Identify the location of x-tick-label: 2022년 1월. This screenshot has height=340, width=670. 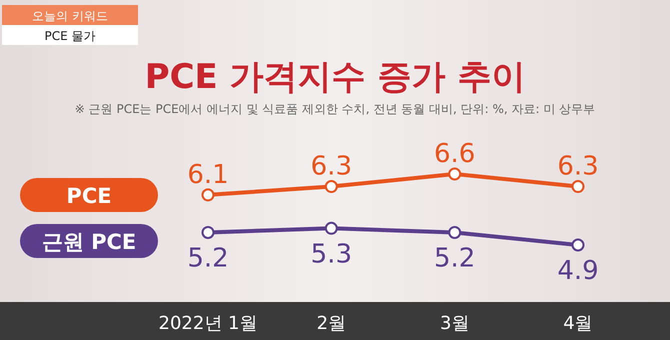
(208, 323).